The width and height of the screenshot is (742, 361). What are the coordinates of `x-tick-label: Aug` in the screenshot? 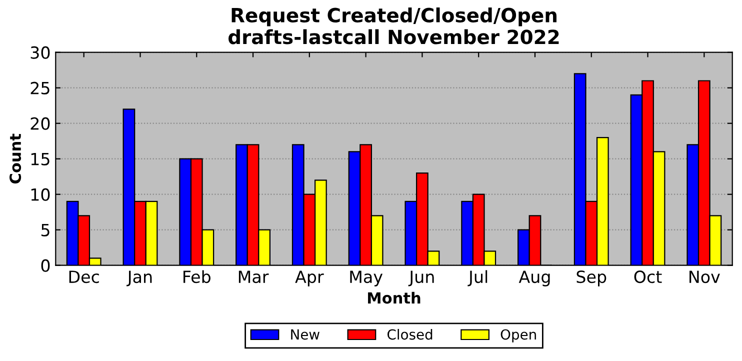 It's located at (534, 278).